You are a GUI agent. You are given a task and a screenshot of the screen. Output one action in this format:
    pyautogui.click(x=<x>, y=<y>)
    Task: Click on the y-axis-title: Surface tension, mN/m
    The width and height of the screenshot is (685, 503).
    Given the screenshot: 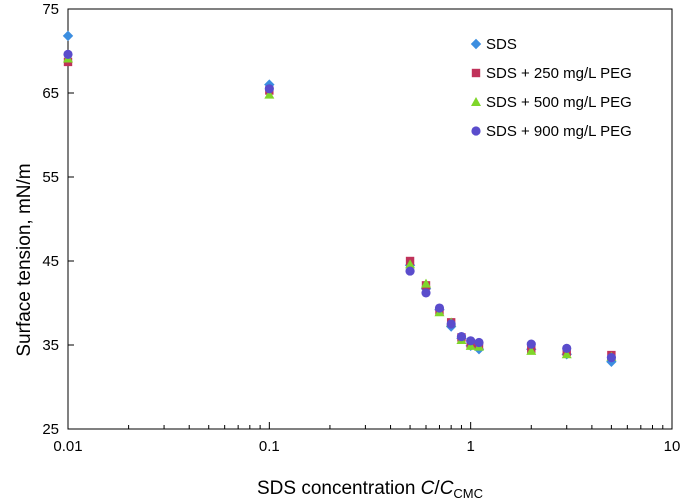 What is the action you would take?
    pyautogui.click(x=24, y=259)
    